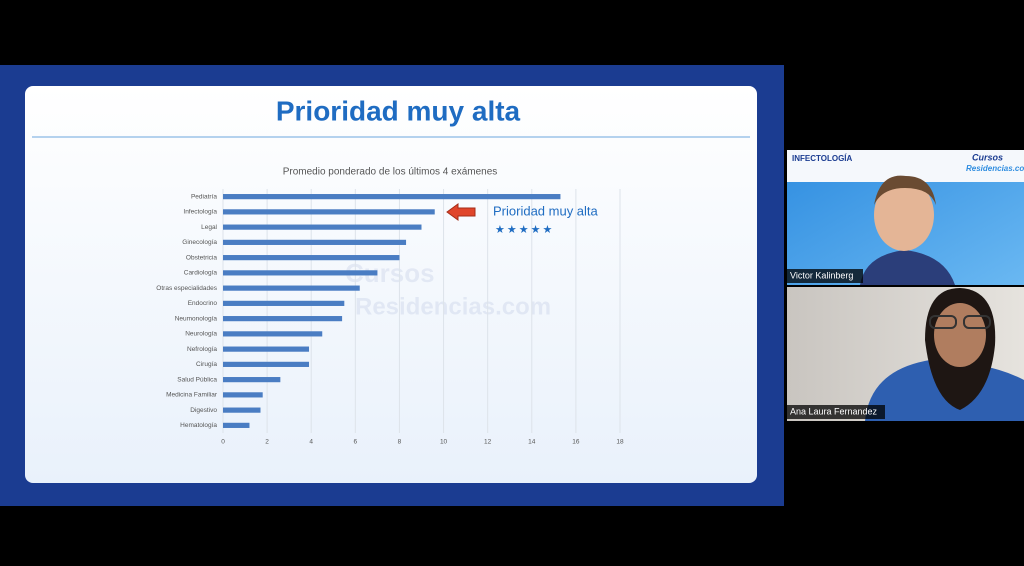 The image size is (1024, 566). Describe the element at coordinates (453, 306) in the screenshot. I see `watermark: Residencias.com` at that location.